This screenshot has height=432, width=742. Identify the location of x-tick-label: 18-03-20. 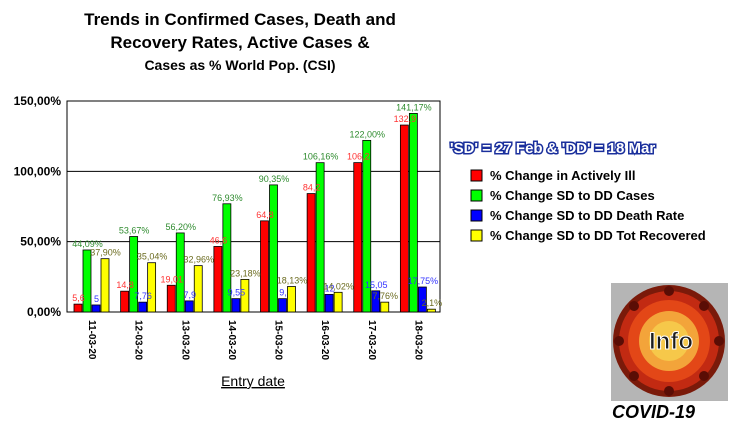
(417, 340).